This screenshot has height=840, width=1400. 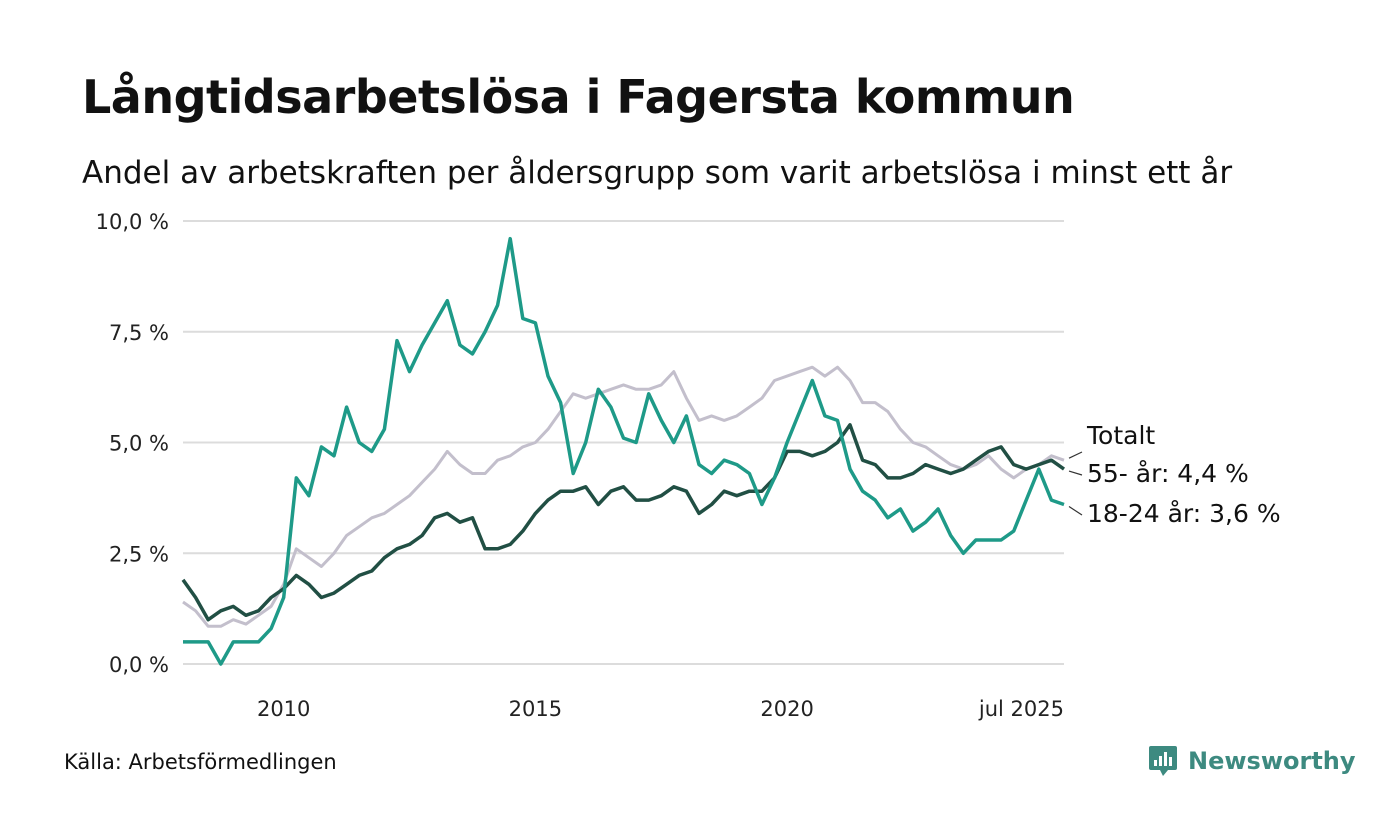 What do you see at coordinates (139, 554) in the screenshot?
I see `y-tick-label: 2,5 %` at bounding box center [139, 554].